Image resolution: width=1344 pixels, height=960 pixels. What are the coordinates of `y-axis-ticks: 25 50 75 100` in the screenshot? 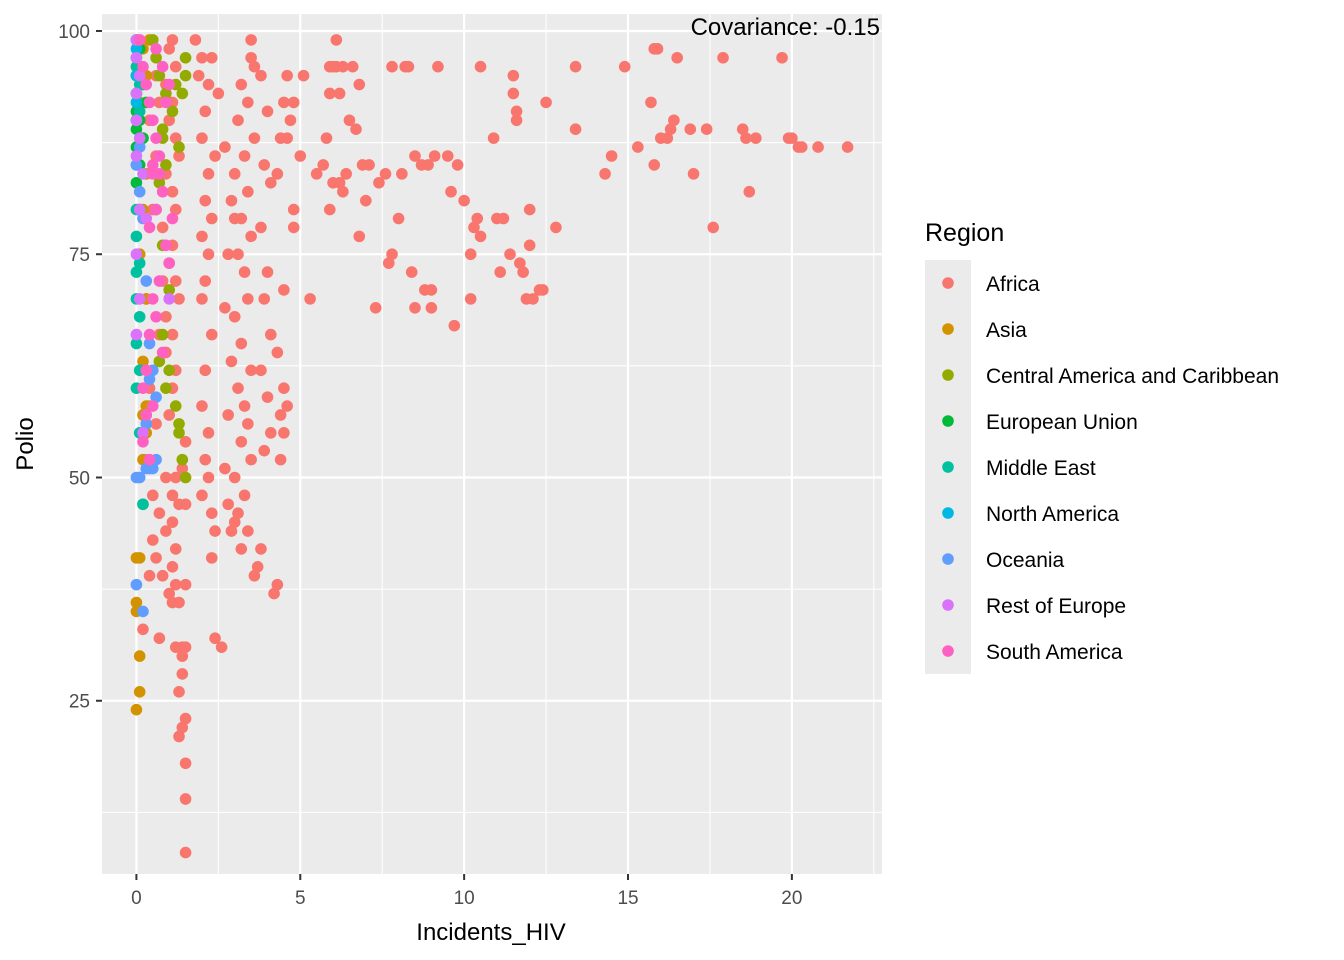 It's located at (80, 367).